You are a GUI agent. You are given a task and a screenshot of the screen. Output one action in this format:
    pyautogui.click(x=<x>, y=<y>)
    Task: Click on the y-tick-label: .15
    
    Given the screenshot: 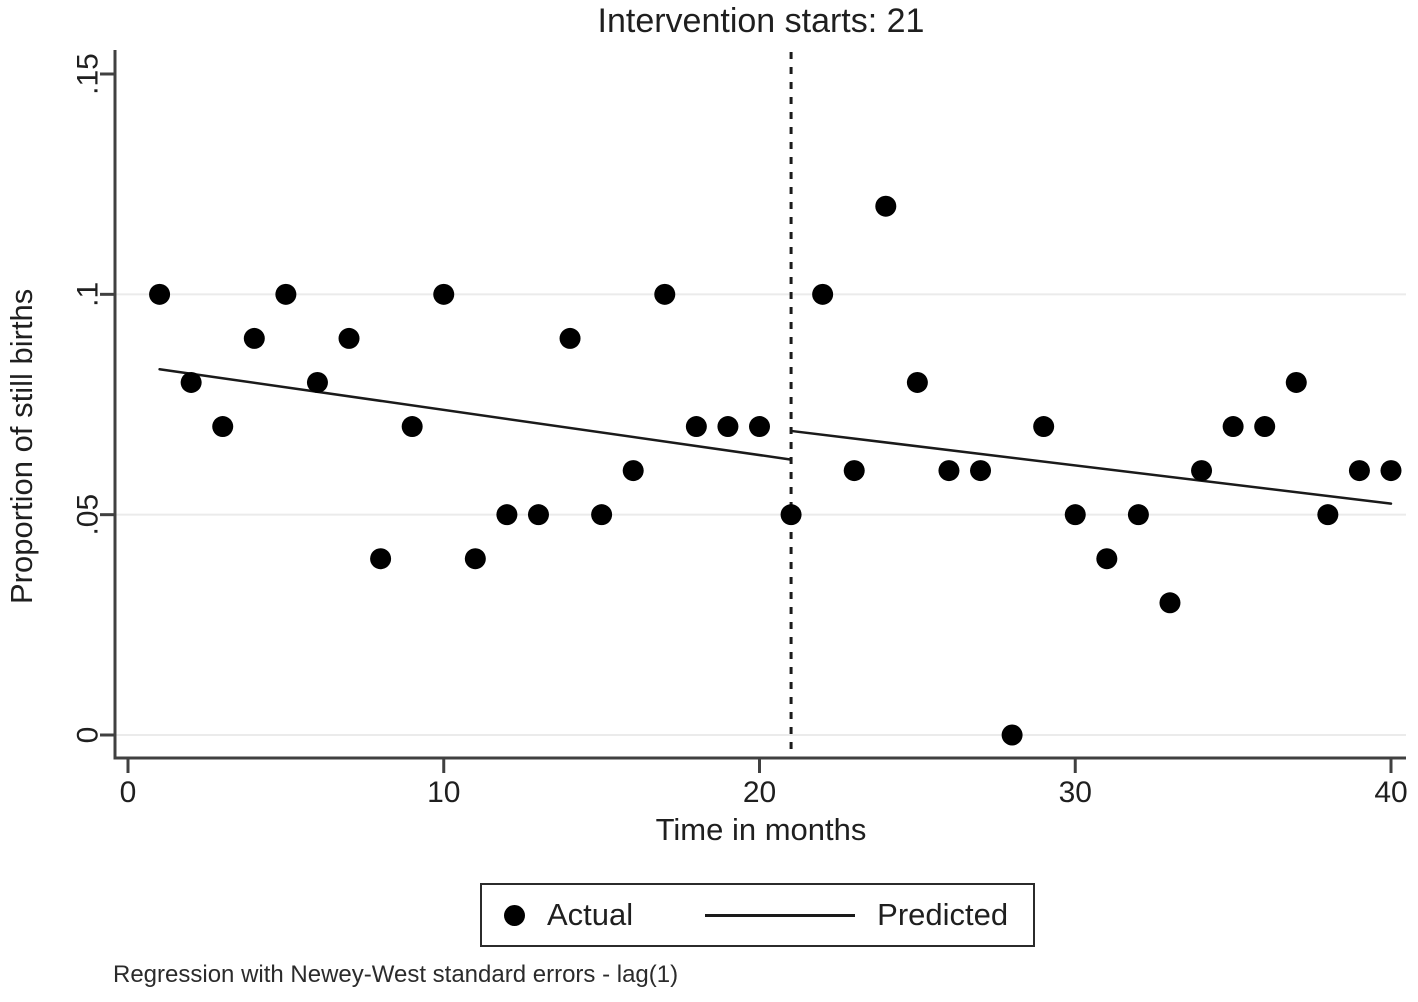 What is the action you would take?
    pyautogui.click(x=88, y=74)
    